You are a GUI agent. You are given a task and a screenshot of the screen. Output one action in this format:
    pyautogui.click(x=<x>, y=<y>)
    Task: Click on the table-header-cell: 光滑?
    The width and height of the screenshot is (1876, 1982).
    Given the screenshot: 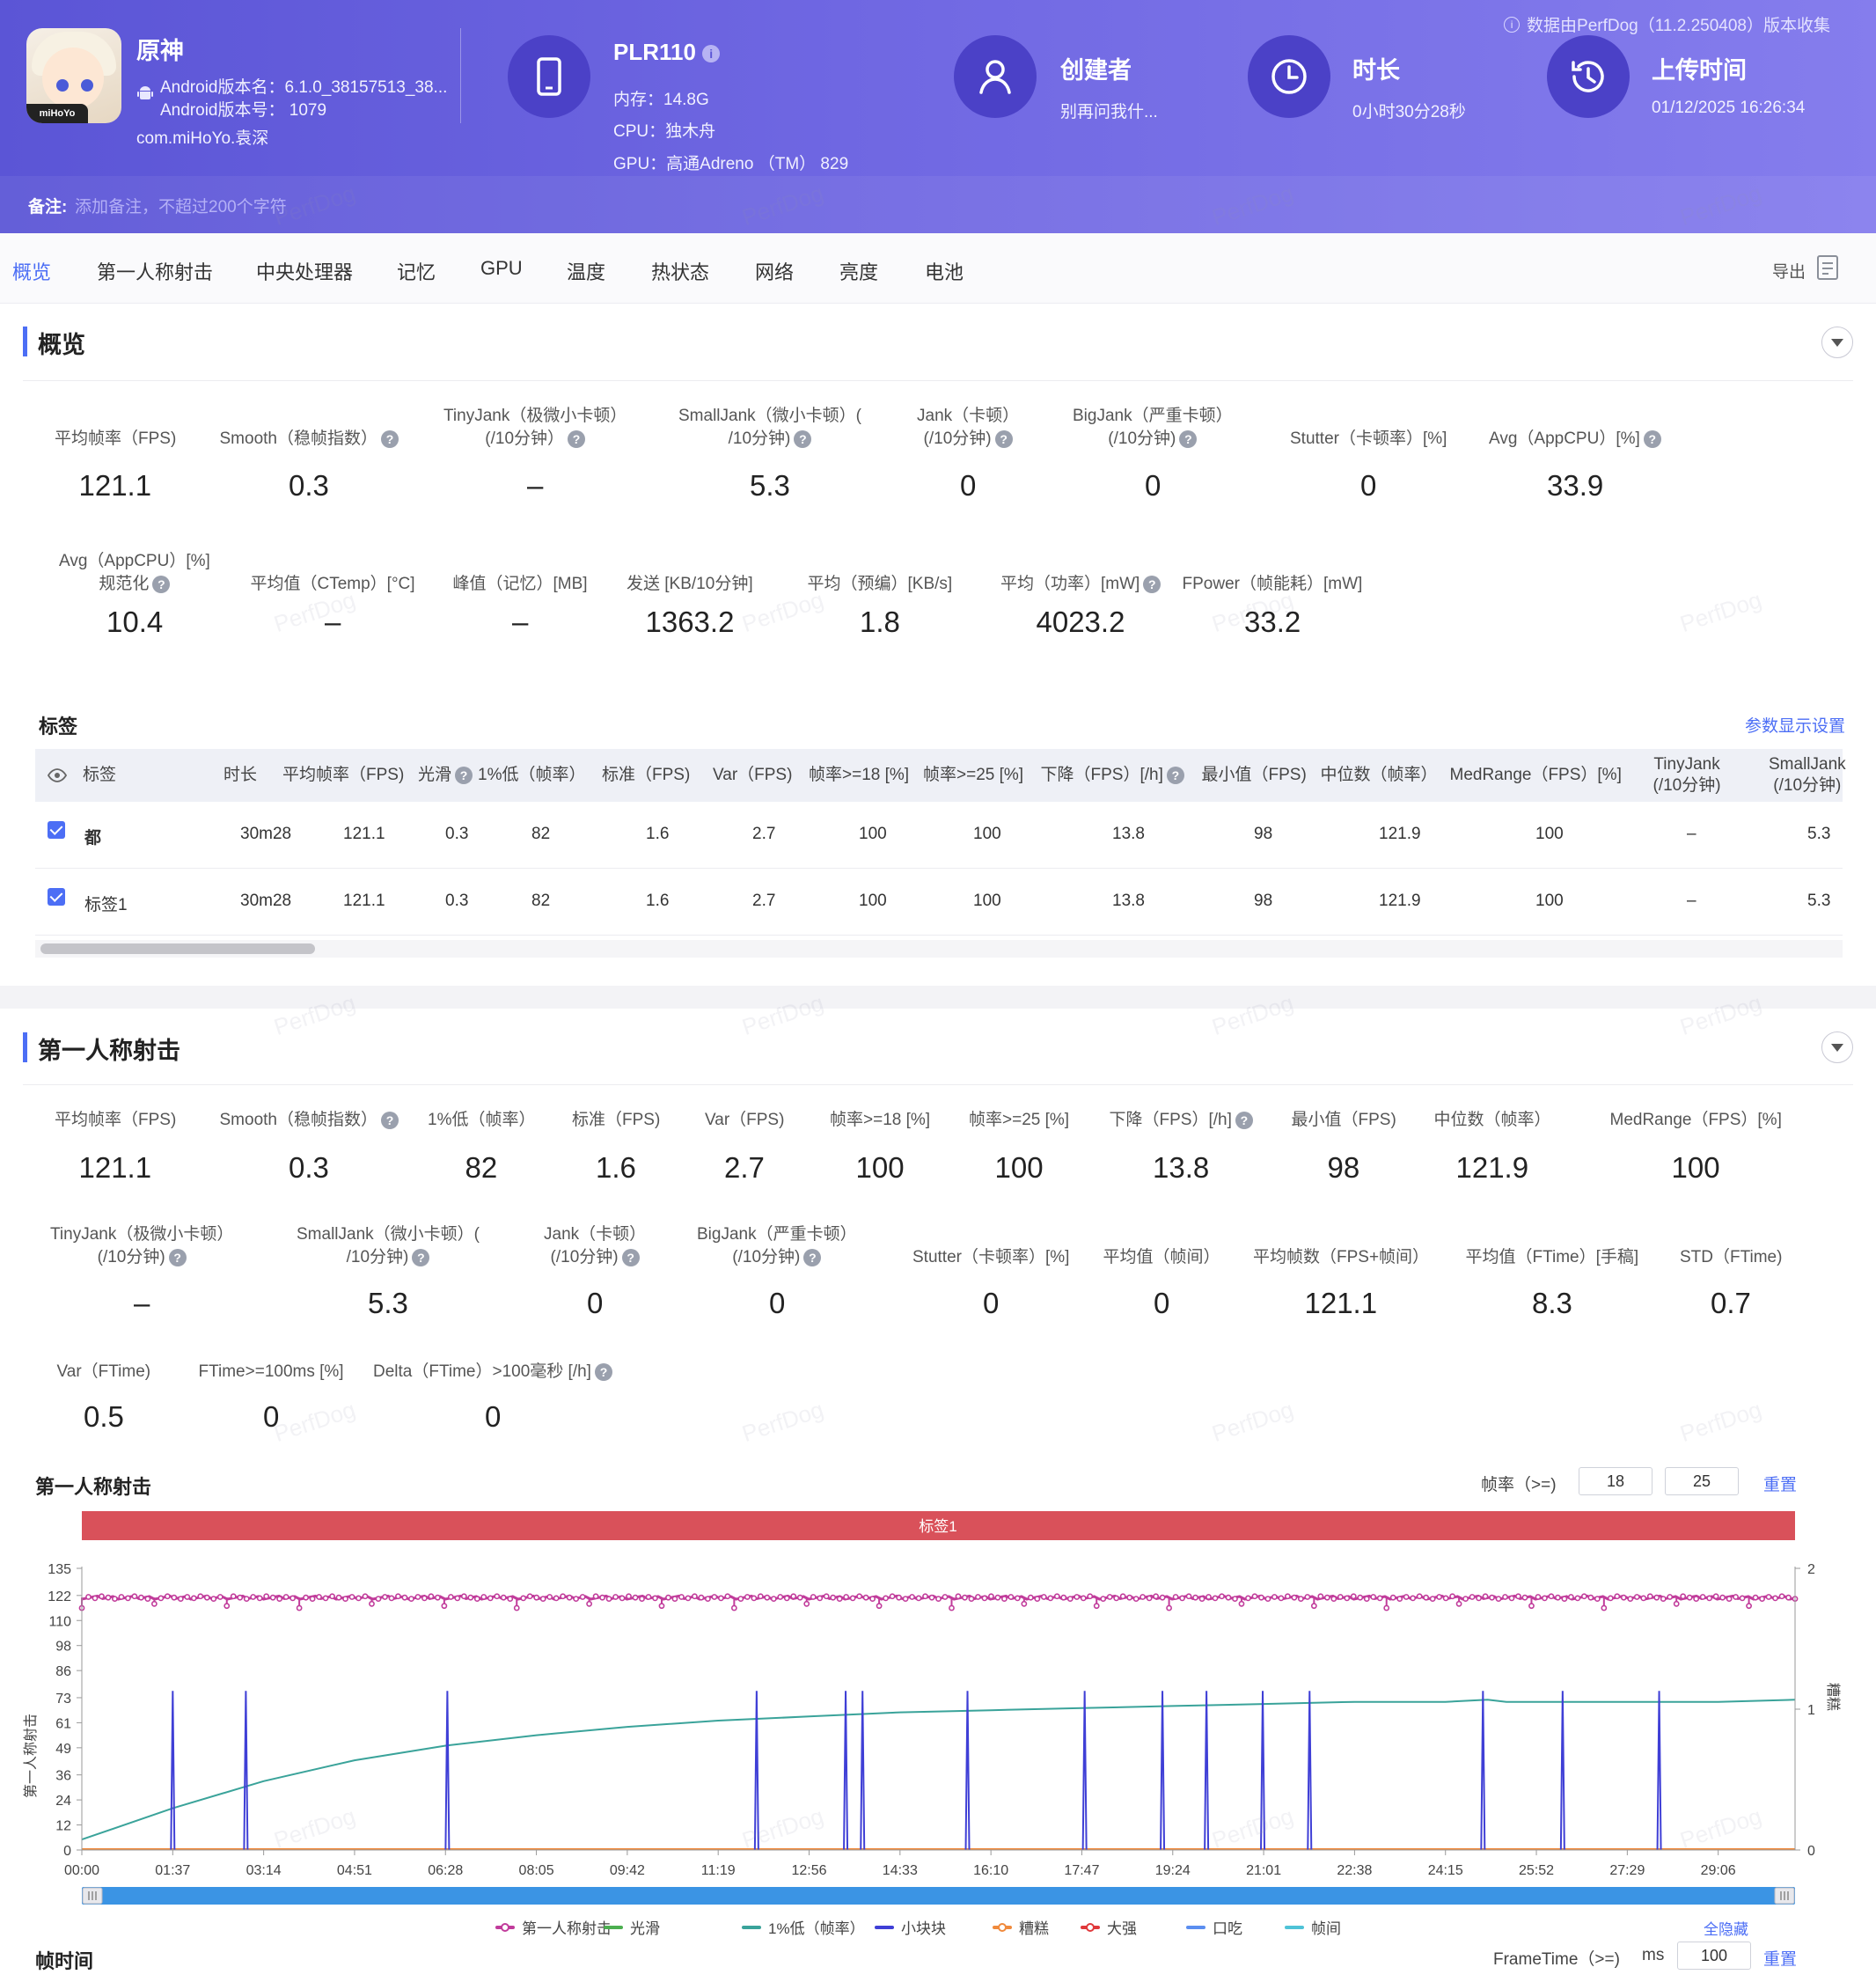 What is the action you would take?
    pyautogui.click(x=446, y=775)
    